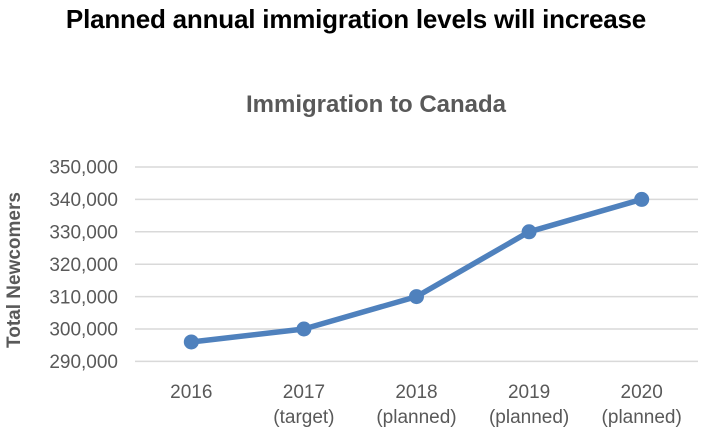  I want to click on x-axis-tick-label: 2016, so click(191, 392).